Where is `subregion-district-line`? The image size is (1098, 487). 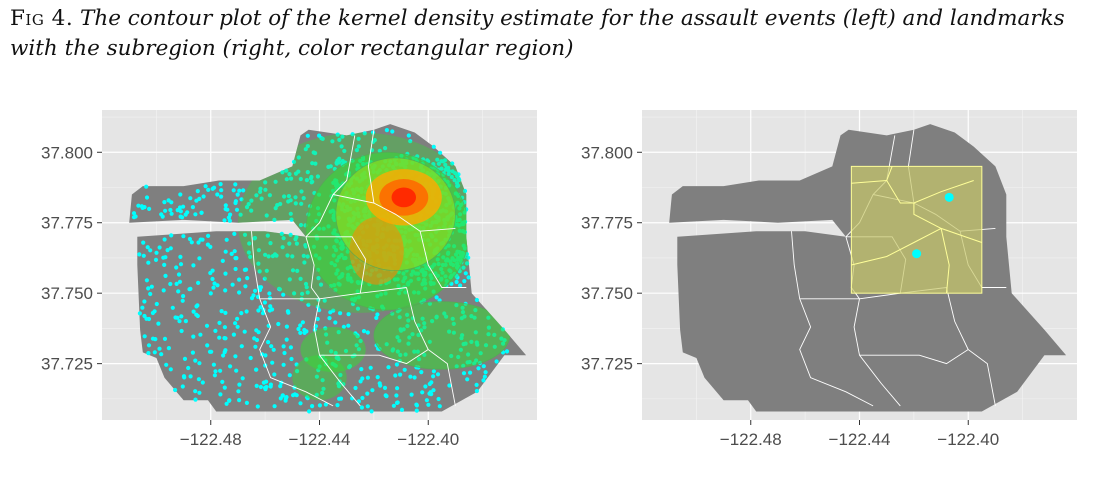 subregion-district-line is located at coordinates (912, 191).